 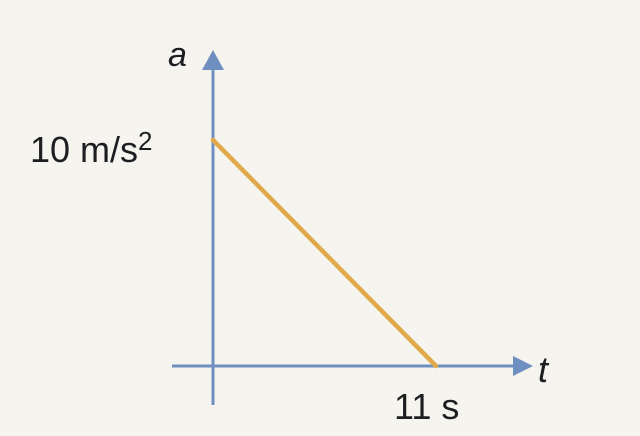 What do you see at coordinates (544, 369) in the screenshot?
I see `x-axis-label: t` at bounding box center [544, 369].